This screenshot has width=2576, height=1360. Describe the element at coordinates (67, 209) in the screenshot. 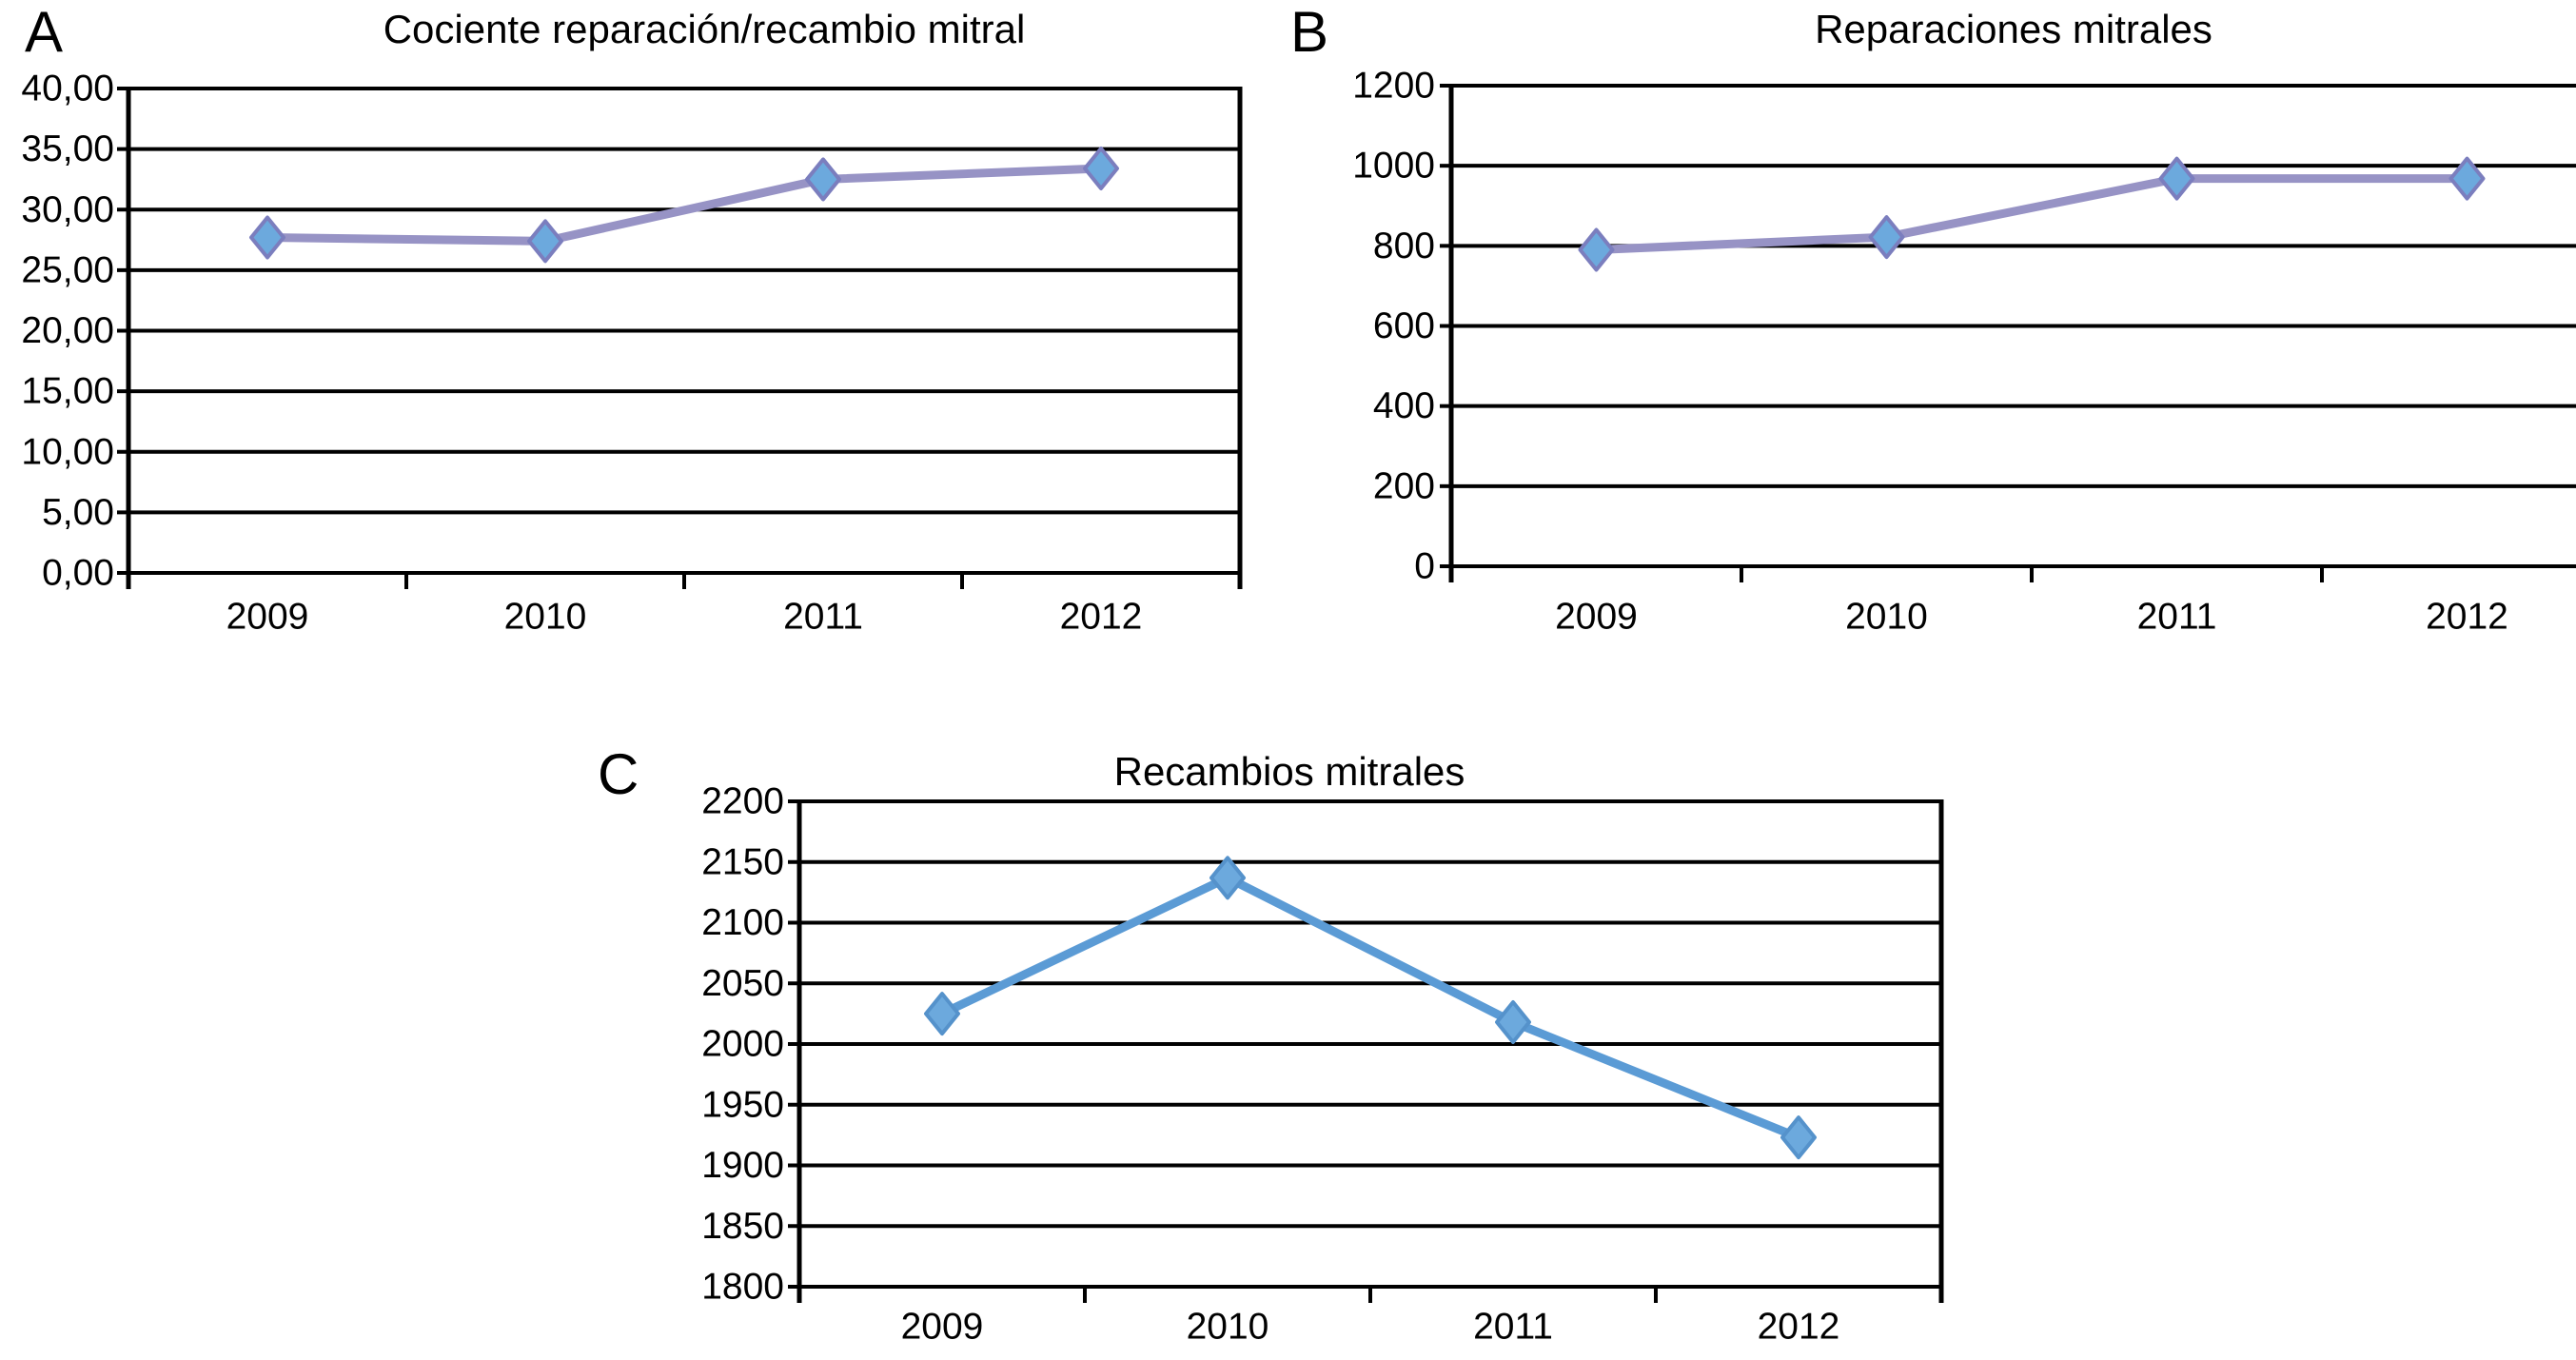

I see `y-tick-label: 30,00` at that location.